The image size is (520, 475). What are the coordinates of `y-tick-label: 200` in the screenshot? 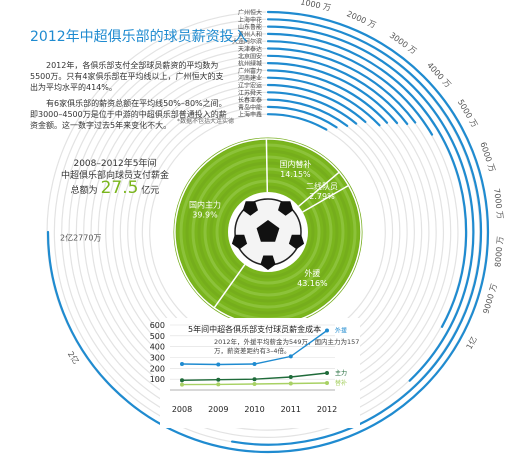 It's located at (157, 368).